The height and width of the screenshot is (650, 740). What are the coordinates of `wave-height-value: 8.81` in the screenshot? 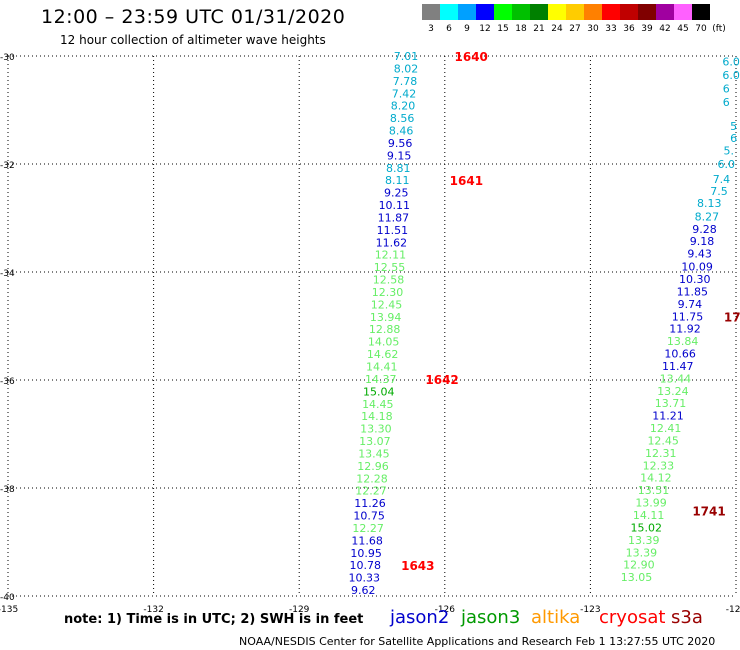 It's located at (398, 168).